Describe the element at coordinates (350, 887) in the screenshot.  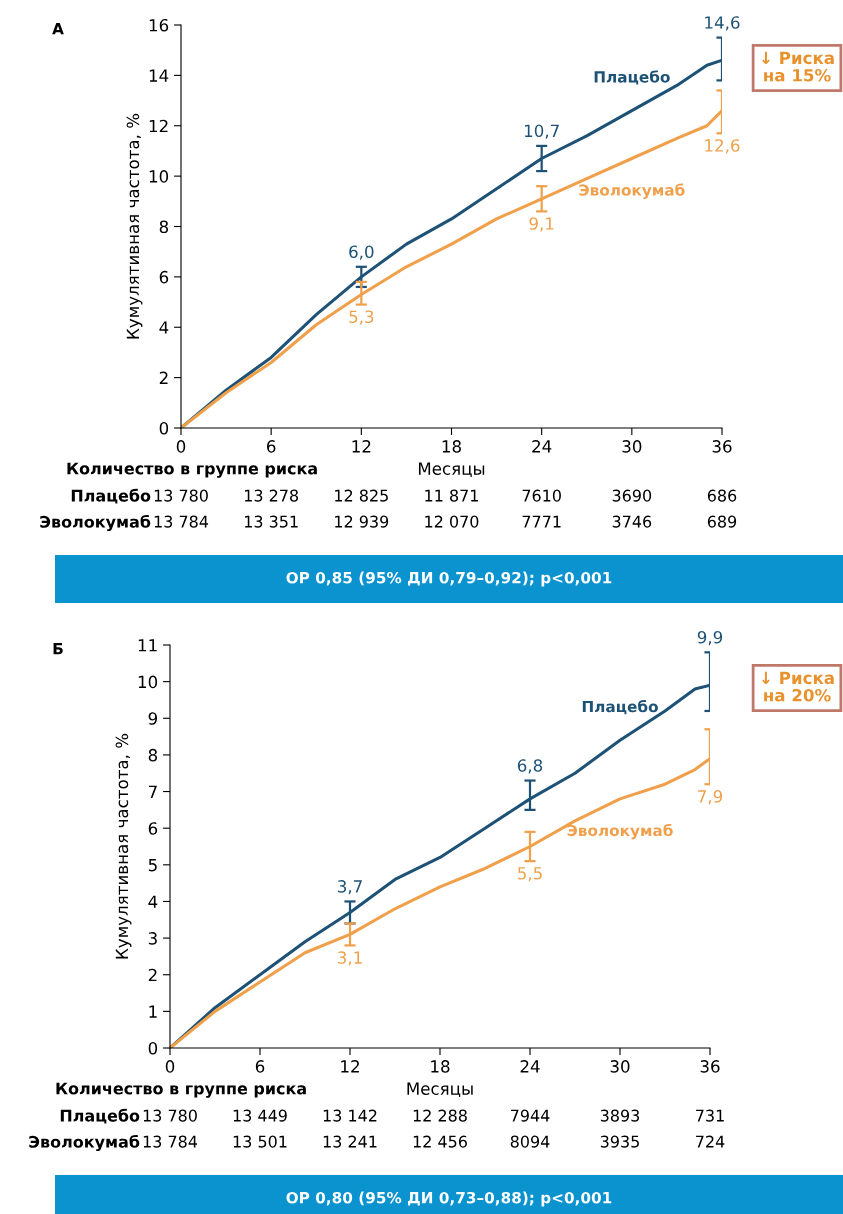
I see `data-label: 3,7` at that location.